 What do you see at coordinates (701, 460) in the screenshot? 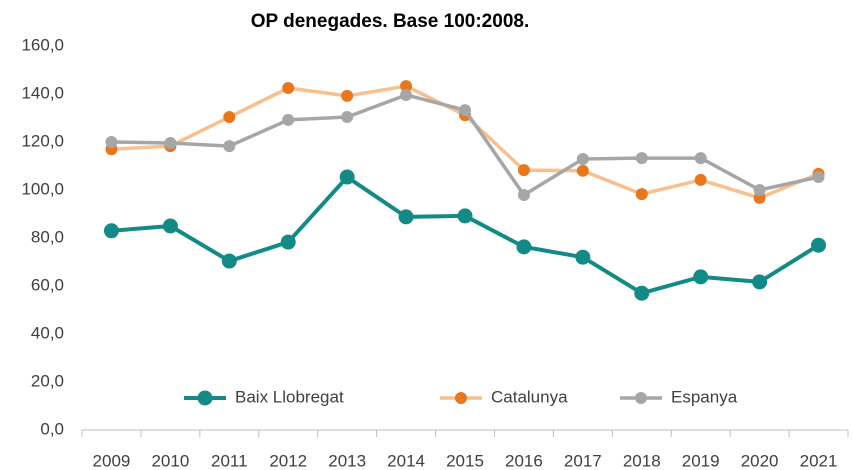
I see `x-tick-label: 2019` at bounding box center [701, 460].